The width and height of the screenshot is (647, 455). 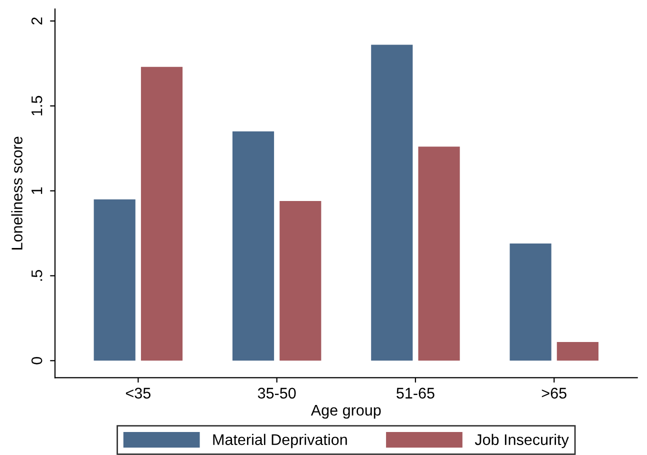 What do you see at coordinates (554, 393) in the screenshot?
I see `x-tick-label: >65` at bounding box center [554, 393].